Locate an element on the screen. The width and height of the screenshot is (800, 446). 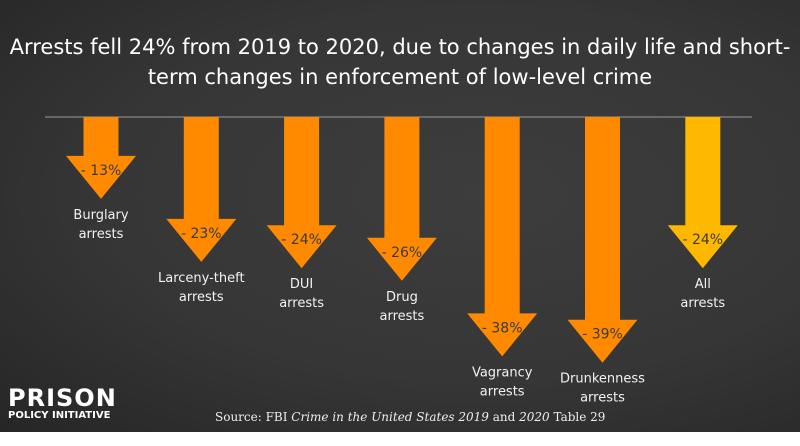
source-mid: and is located at coordinates (504, 417).